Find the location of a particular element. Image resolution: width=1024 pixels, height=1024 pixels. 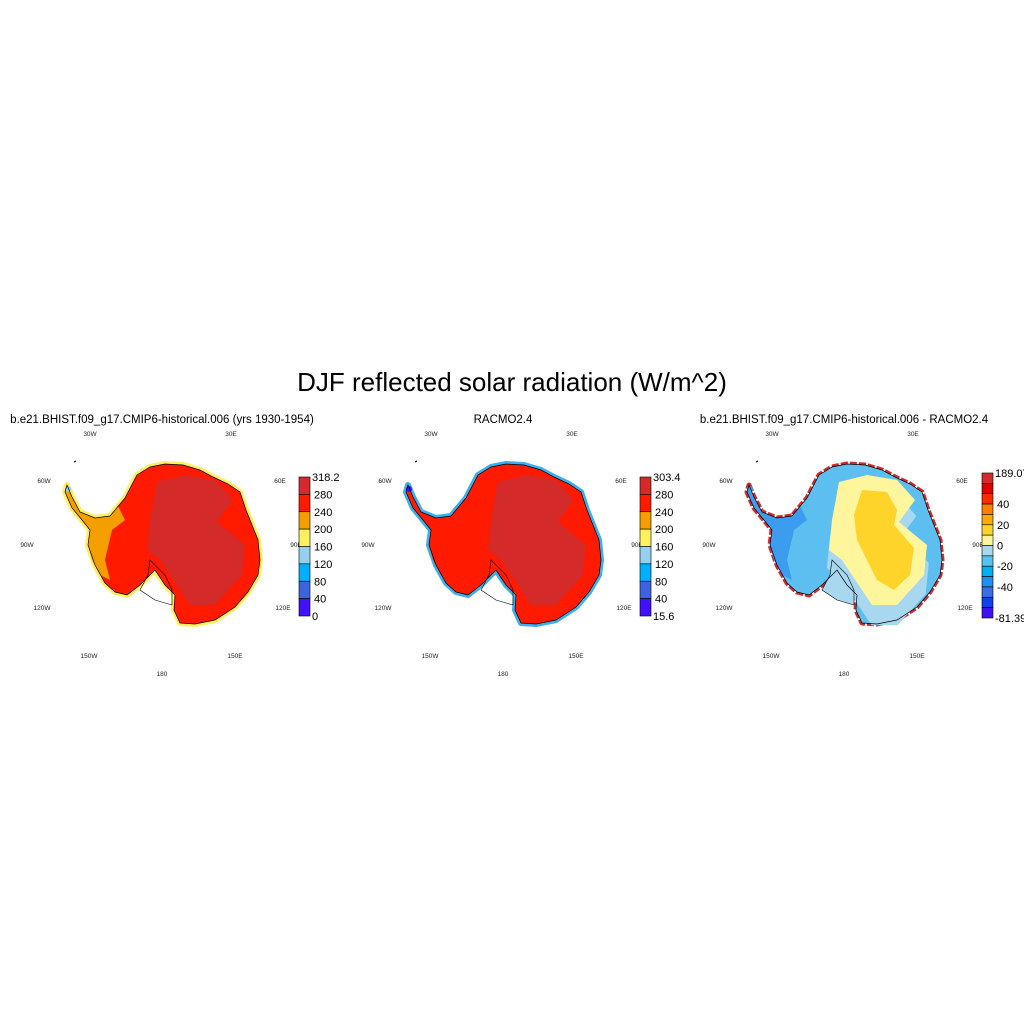

colorbar-2: 303.4 280 240 200 160 120 80 40 15.6 is located at coordinates (660, 547).